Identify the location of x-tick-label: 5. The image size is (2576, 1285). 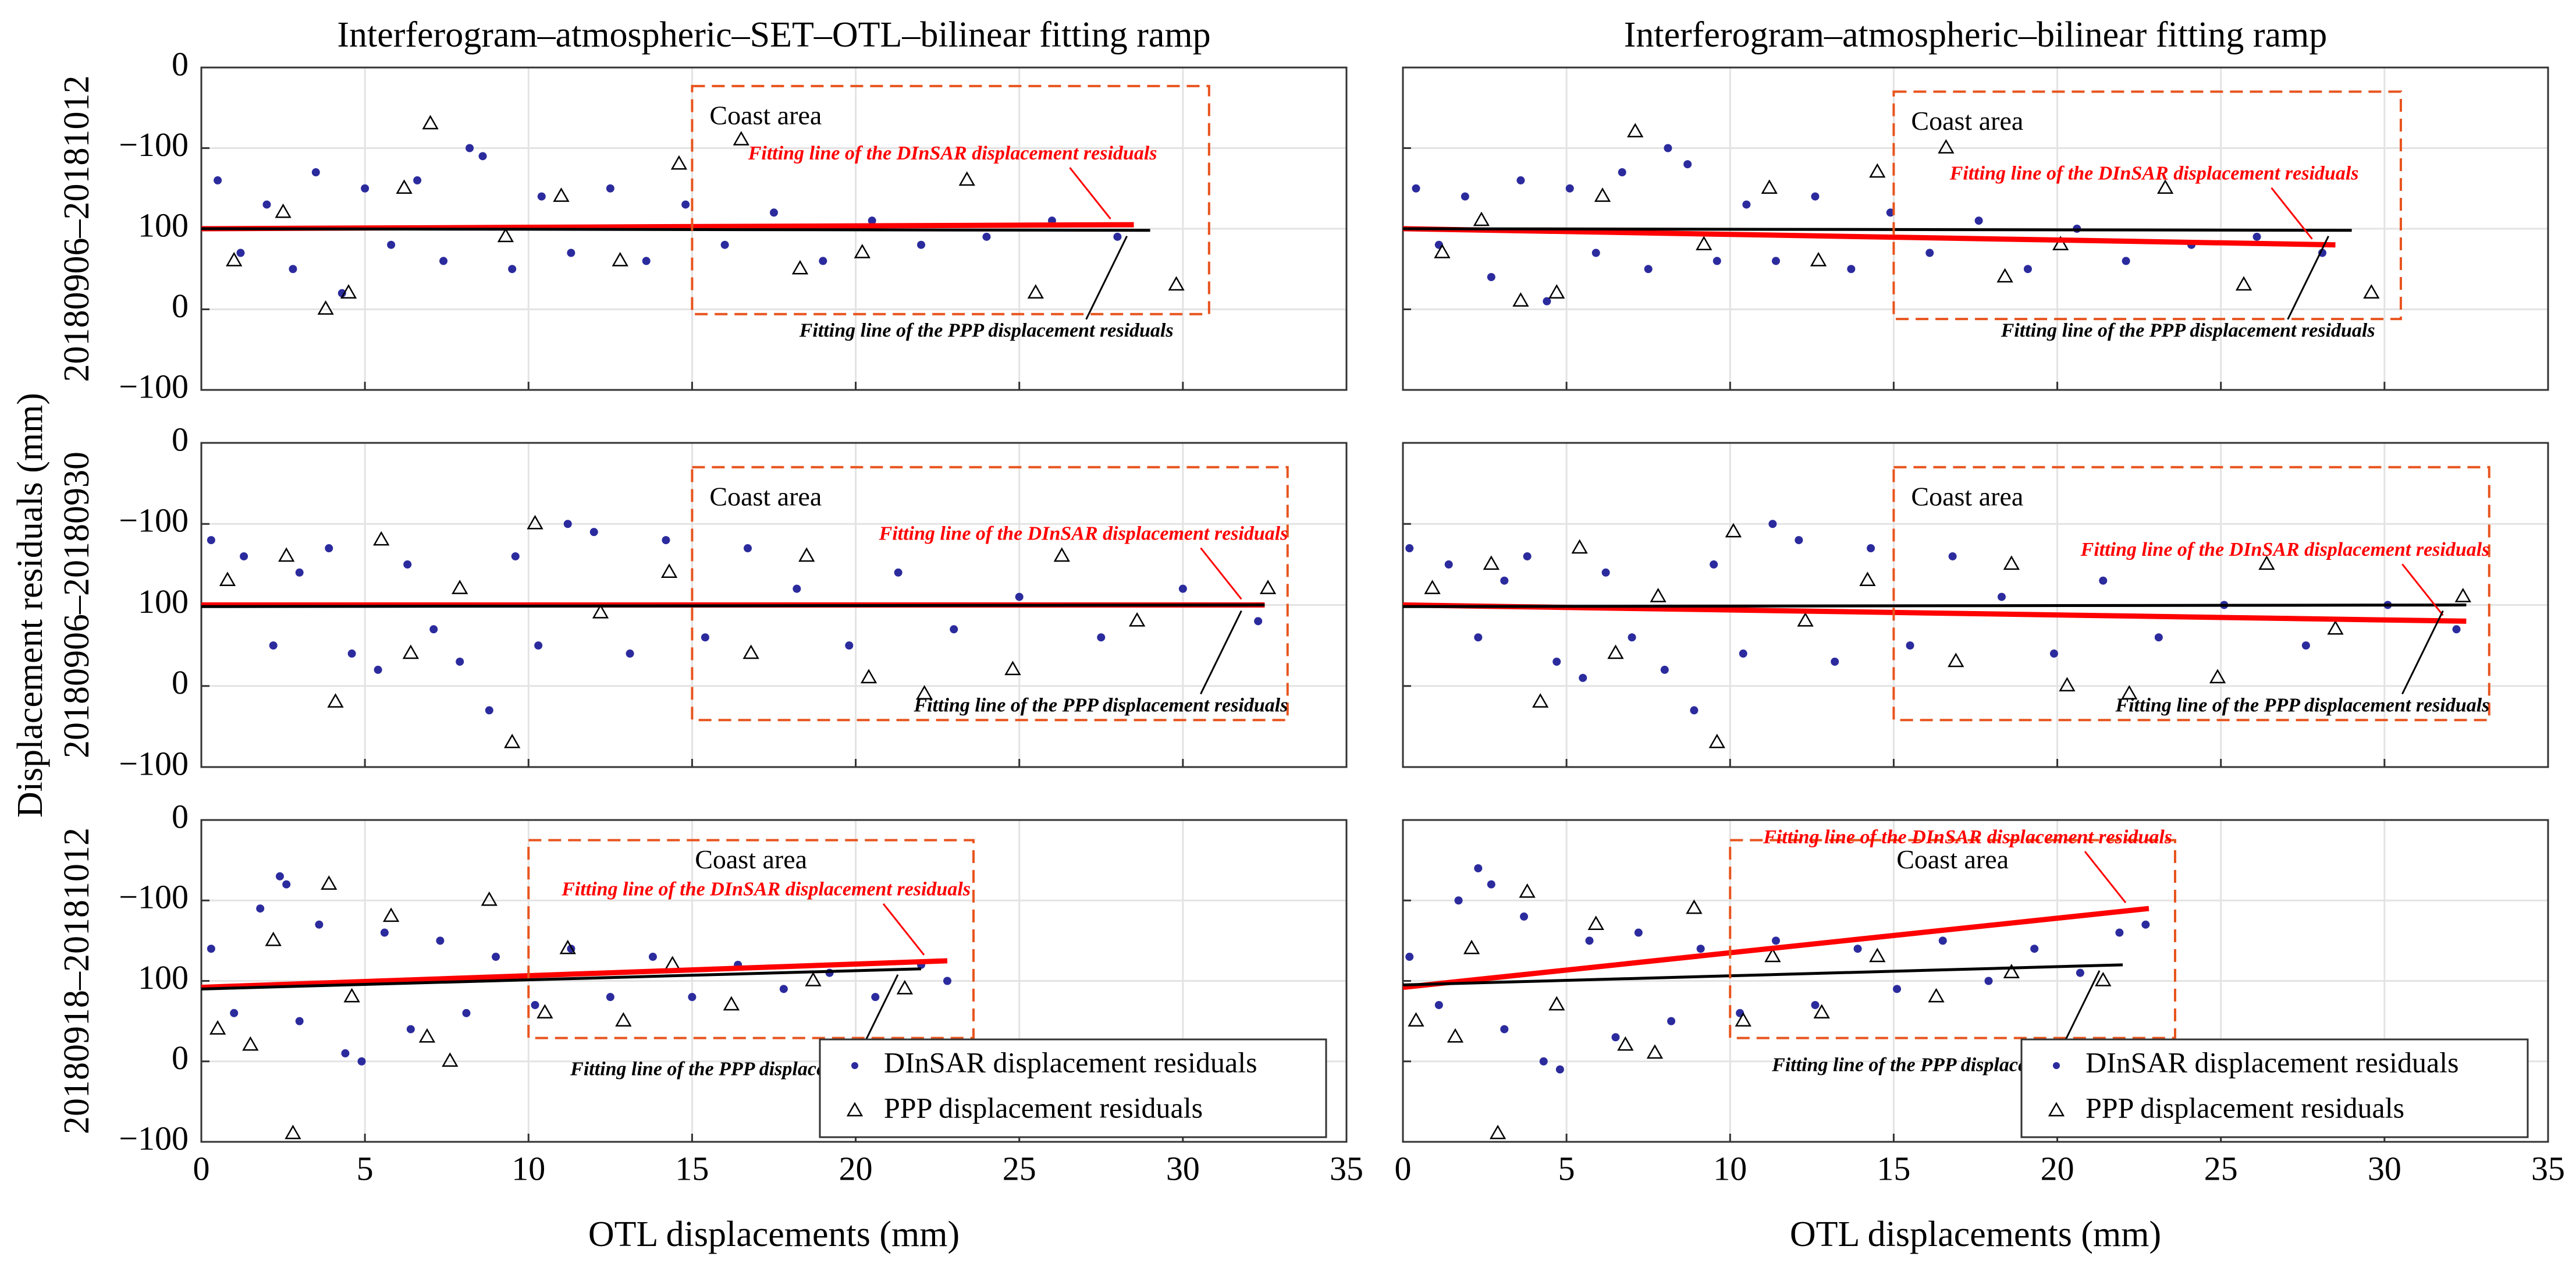
(365, 1168).